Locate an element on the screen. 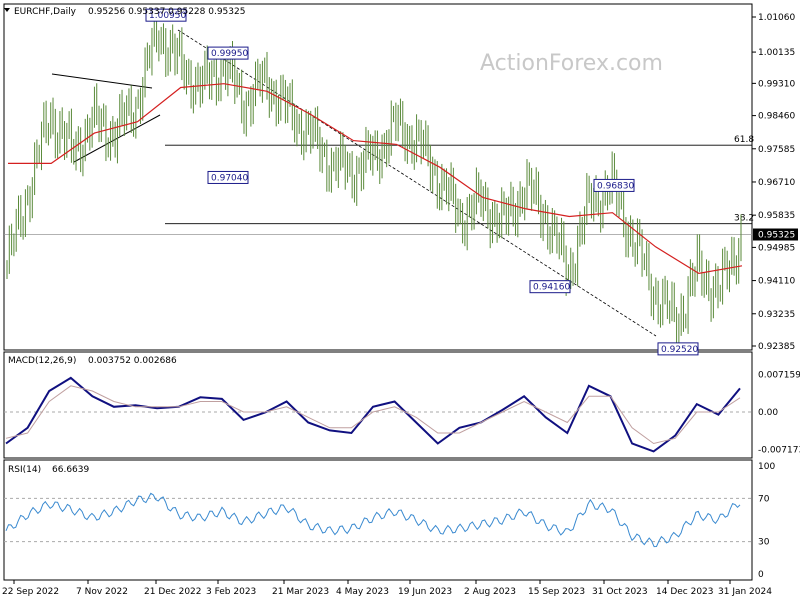 This screenshot has height=600, width=800. price-tick-label: 0.94985 is located at coordinates (776, 248).